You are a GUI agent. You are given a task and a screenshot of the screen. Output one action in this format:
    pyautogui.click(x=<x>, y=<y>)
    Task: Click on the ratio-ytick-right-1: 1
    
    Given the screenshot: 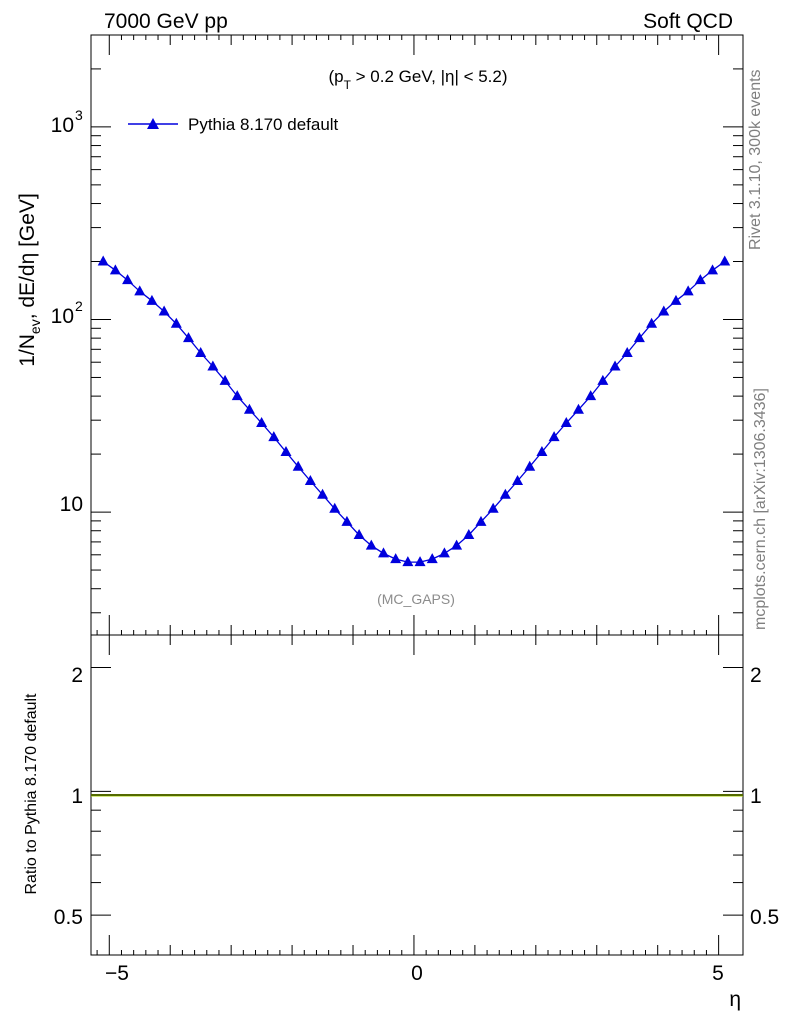 What is the action you would take?
    pyautogui.click(x=756, y=796)
    